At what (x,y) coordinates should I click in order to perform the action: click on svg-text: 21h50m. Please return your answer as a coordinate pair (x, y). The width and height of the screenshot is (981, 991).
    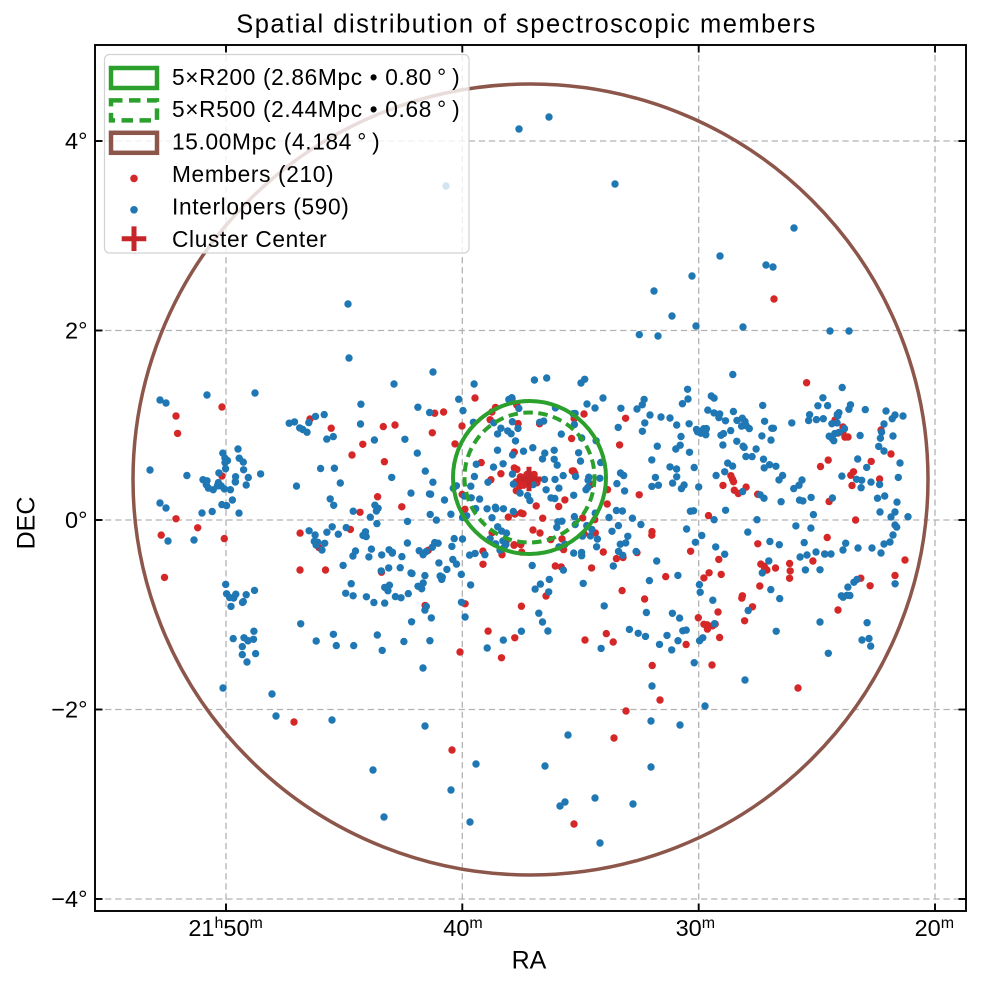
    Looking at the image, I should click on (225, 928).